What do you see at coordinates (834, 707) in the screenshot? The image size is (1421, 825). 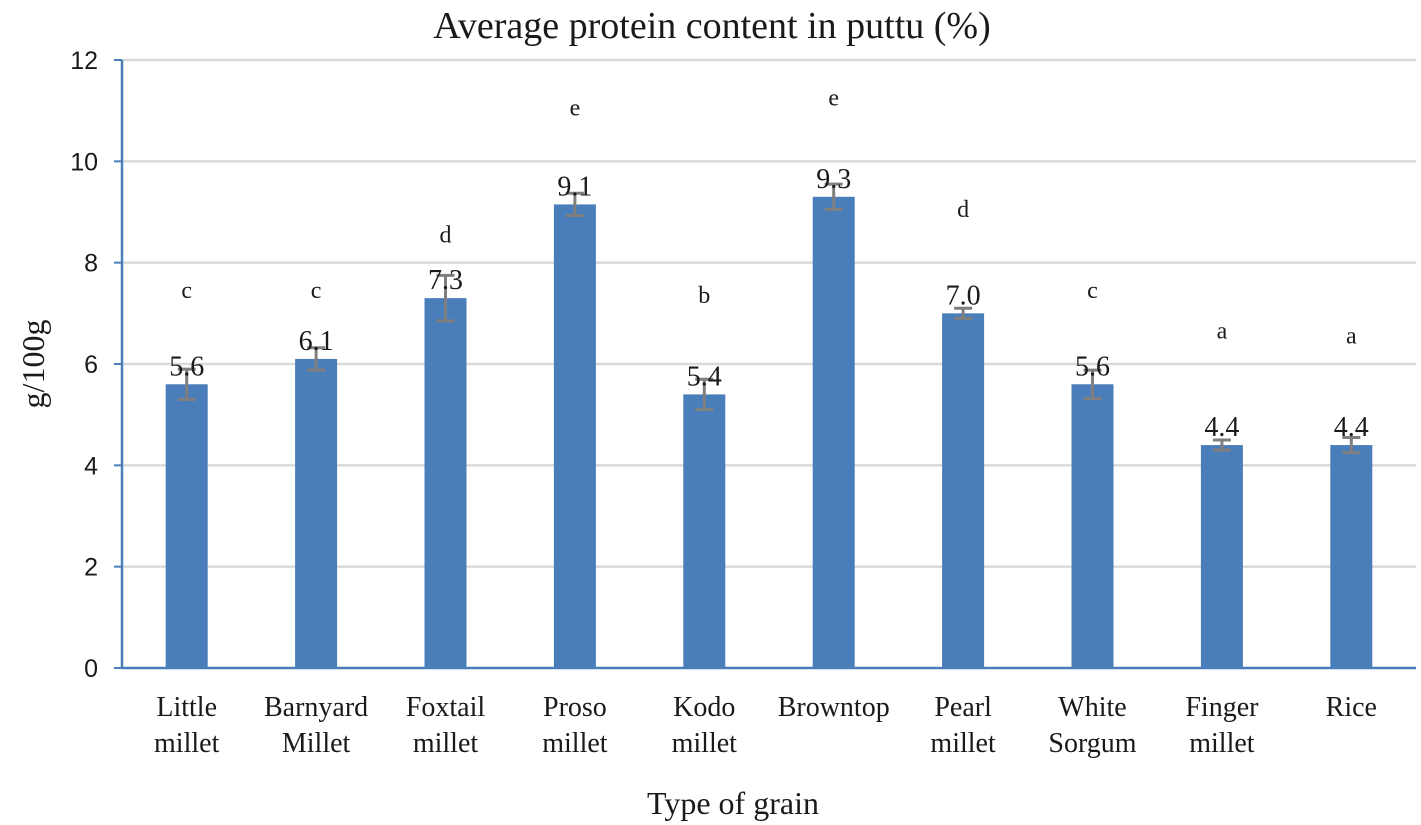 I see `x-tick-label: Browntop` at bounding box center [834, 707].